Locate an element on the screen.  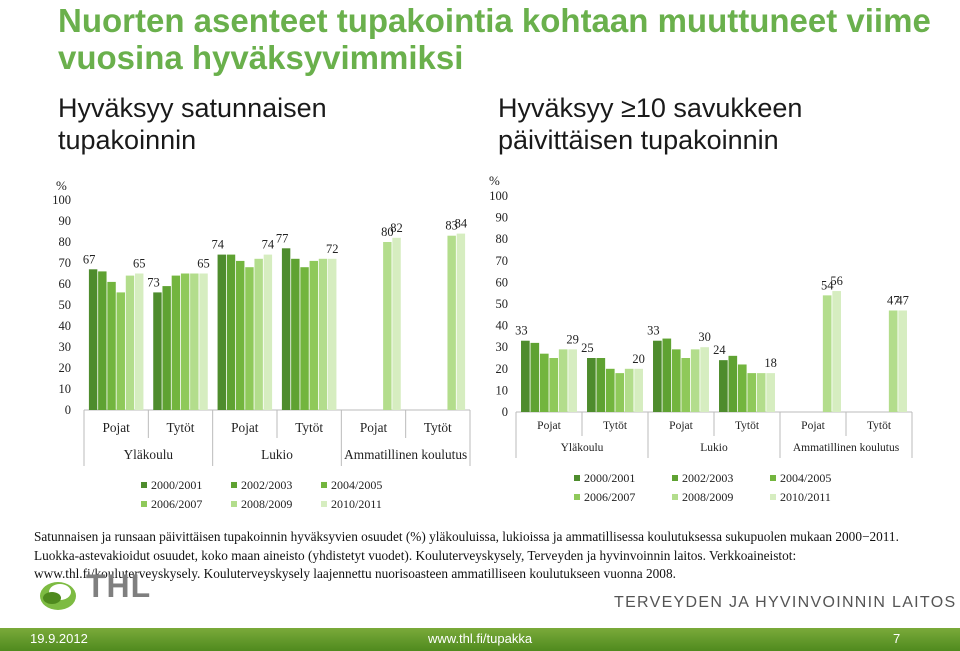
data-label: 30 is located at coordinates (704, 337).